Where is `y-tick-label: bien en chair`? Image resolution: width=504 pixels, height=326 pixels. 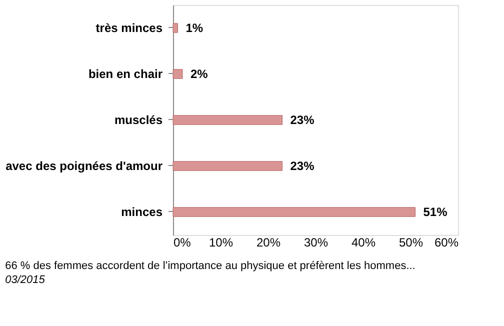
y-tick-label: bien en chair is located at coordinates (125, 74).